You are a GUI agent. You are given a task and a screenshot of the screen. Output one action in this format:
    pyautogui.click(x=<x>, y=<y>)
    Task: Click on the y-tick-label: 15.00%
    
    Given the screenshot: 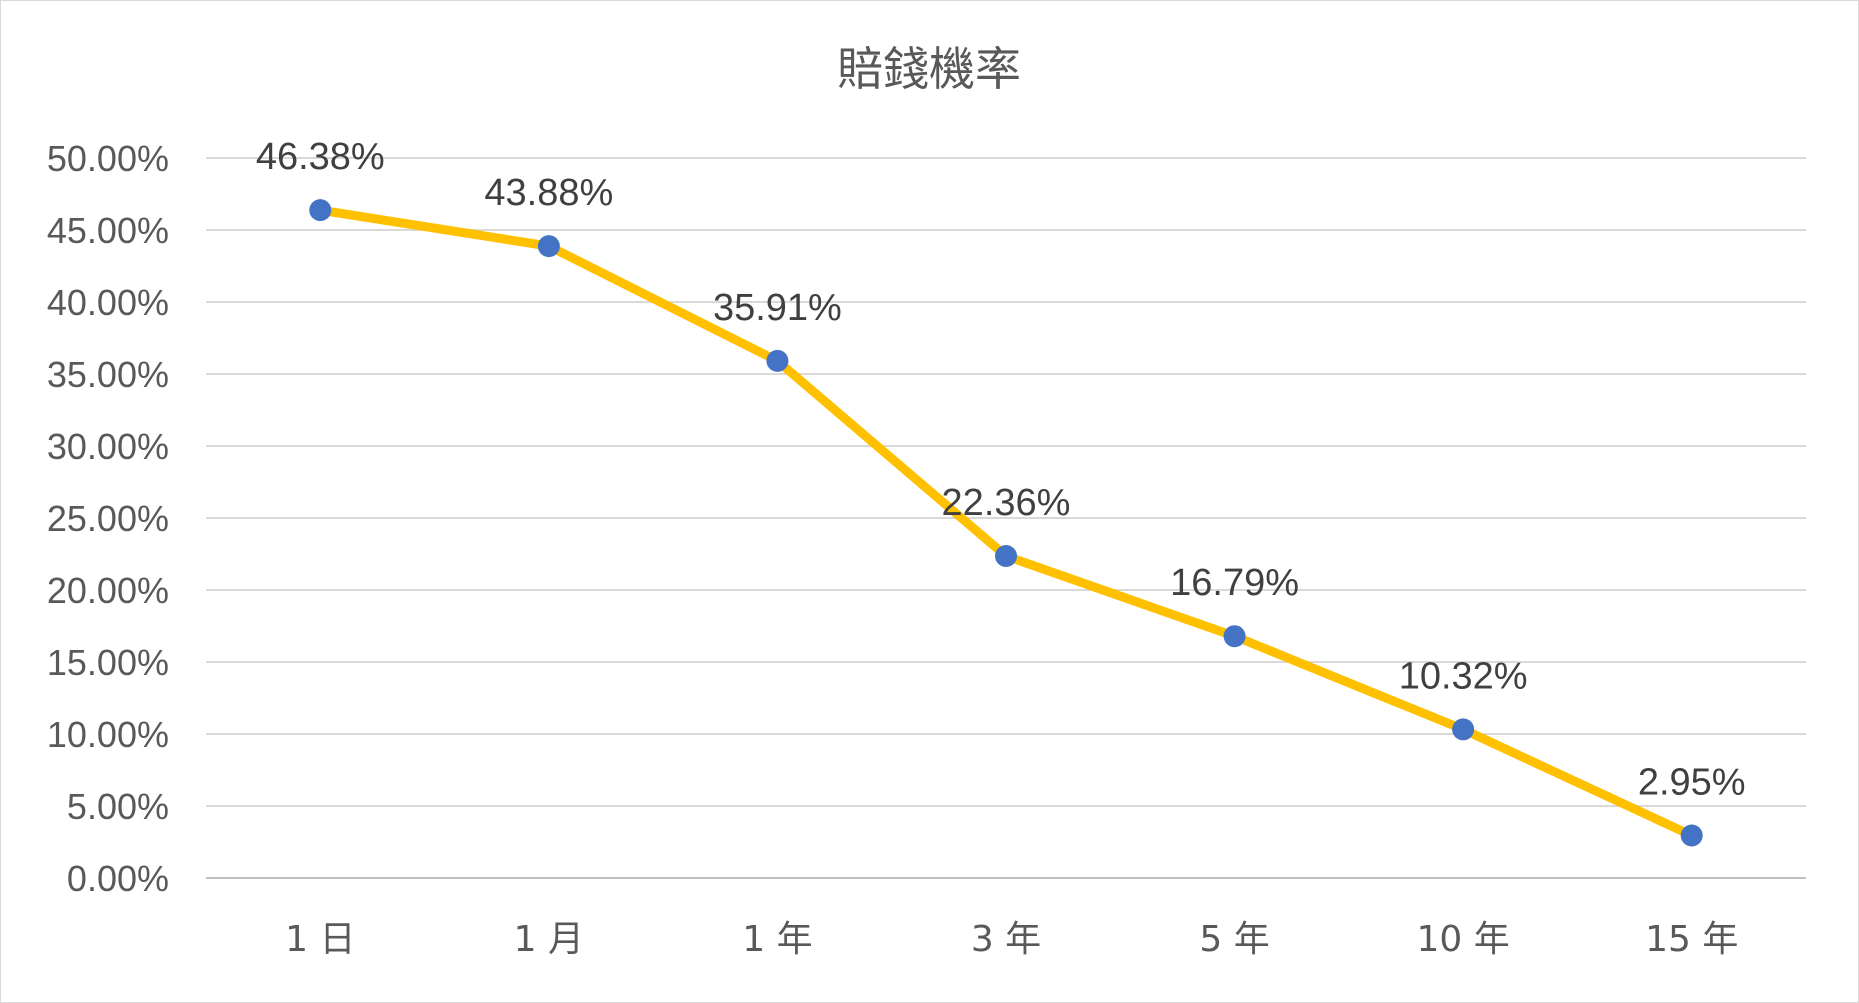 What is the action you would take?
    pyautogui.click(x=108, y=662)
    